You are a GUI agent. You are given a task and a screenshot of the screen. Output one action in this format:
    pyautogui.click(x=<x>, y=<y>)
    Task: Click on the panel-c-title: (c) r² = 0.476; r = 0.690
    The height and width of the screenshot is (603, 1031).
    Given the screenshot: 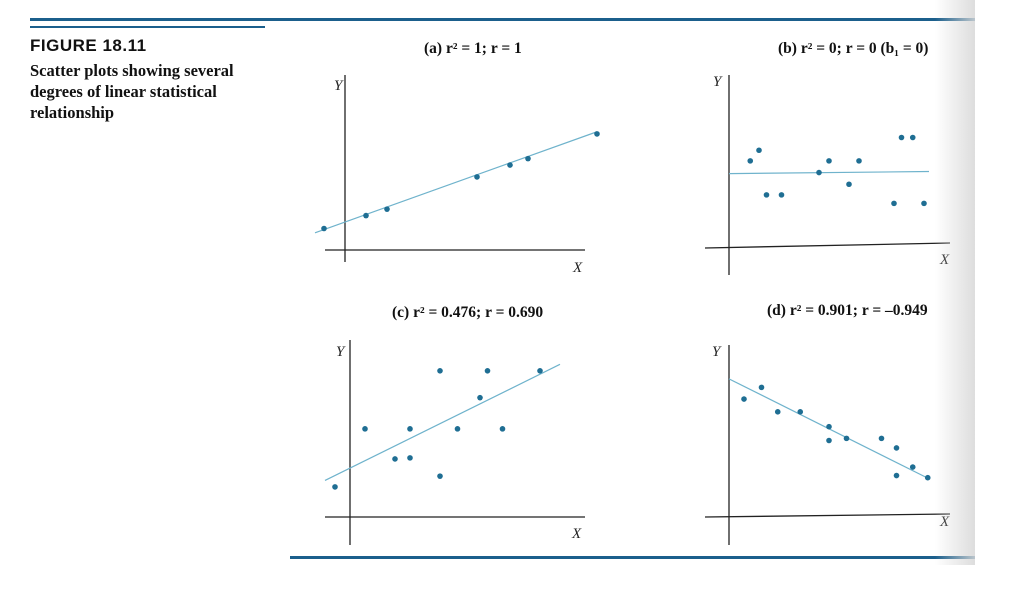 What is the action you would take?
    pyautogui.click(x=468, y=312)
    